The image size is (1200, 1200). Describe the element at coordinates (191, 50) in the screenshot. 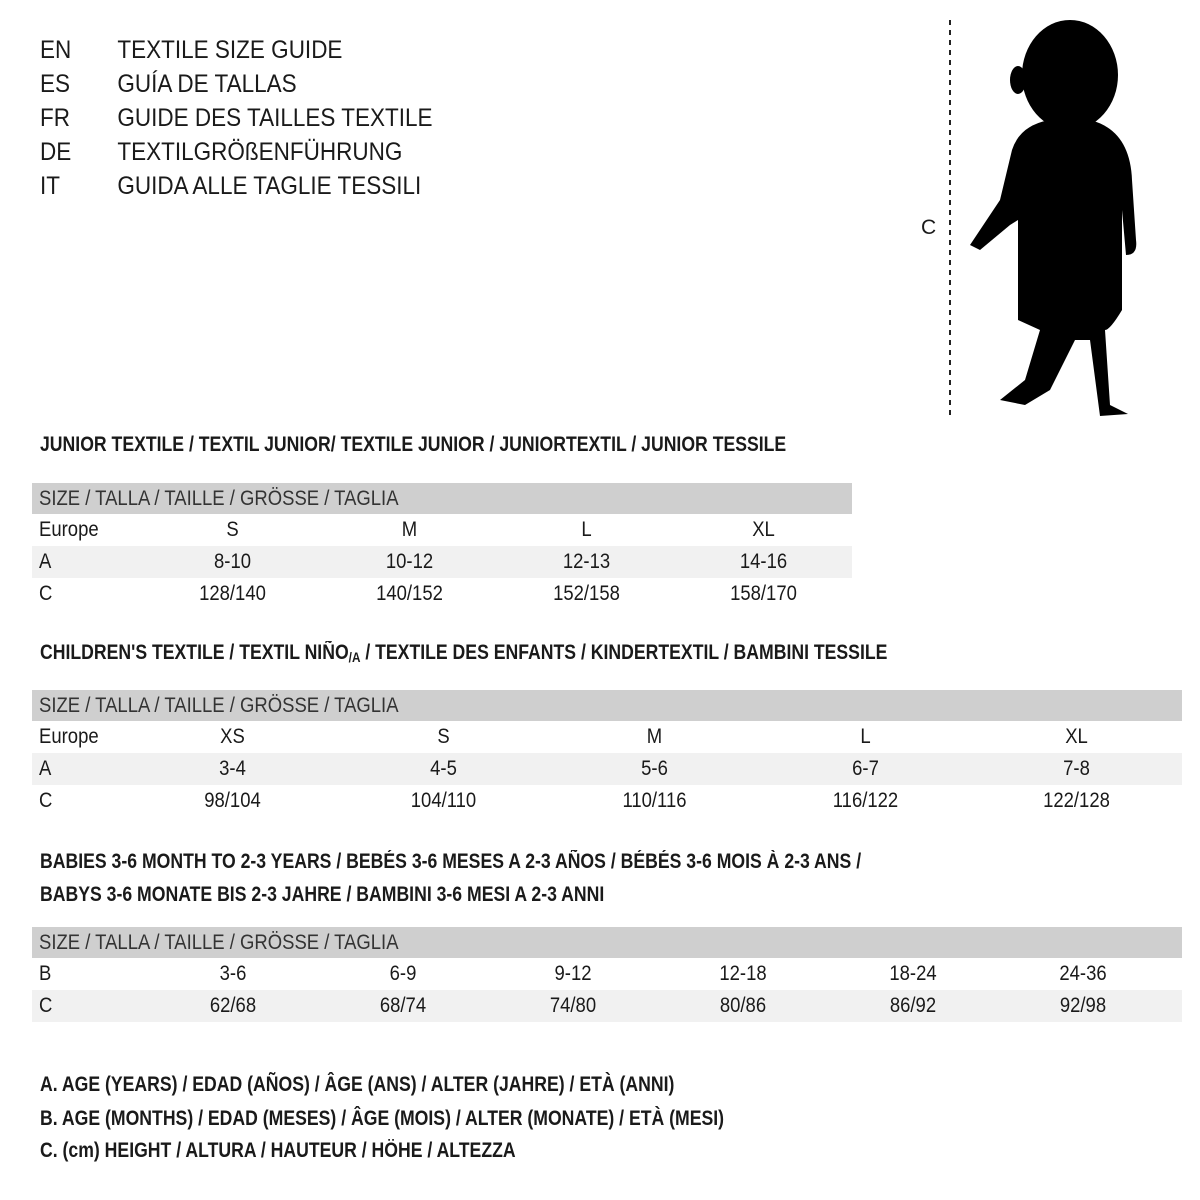

I see `lang-line-en: EN TEXTILE SIZE GUIDE` at that location.